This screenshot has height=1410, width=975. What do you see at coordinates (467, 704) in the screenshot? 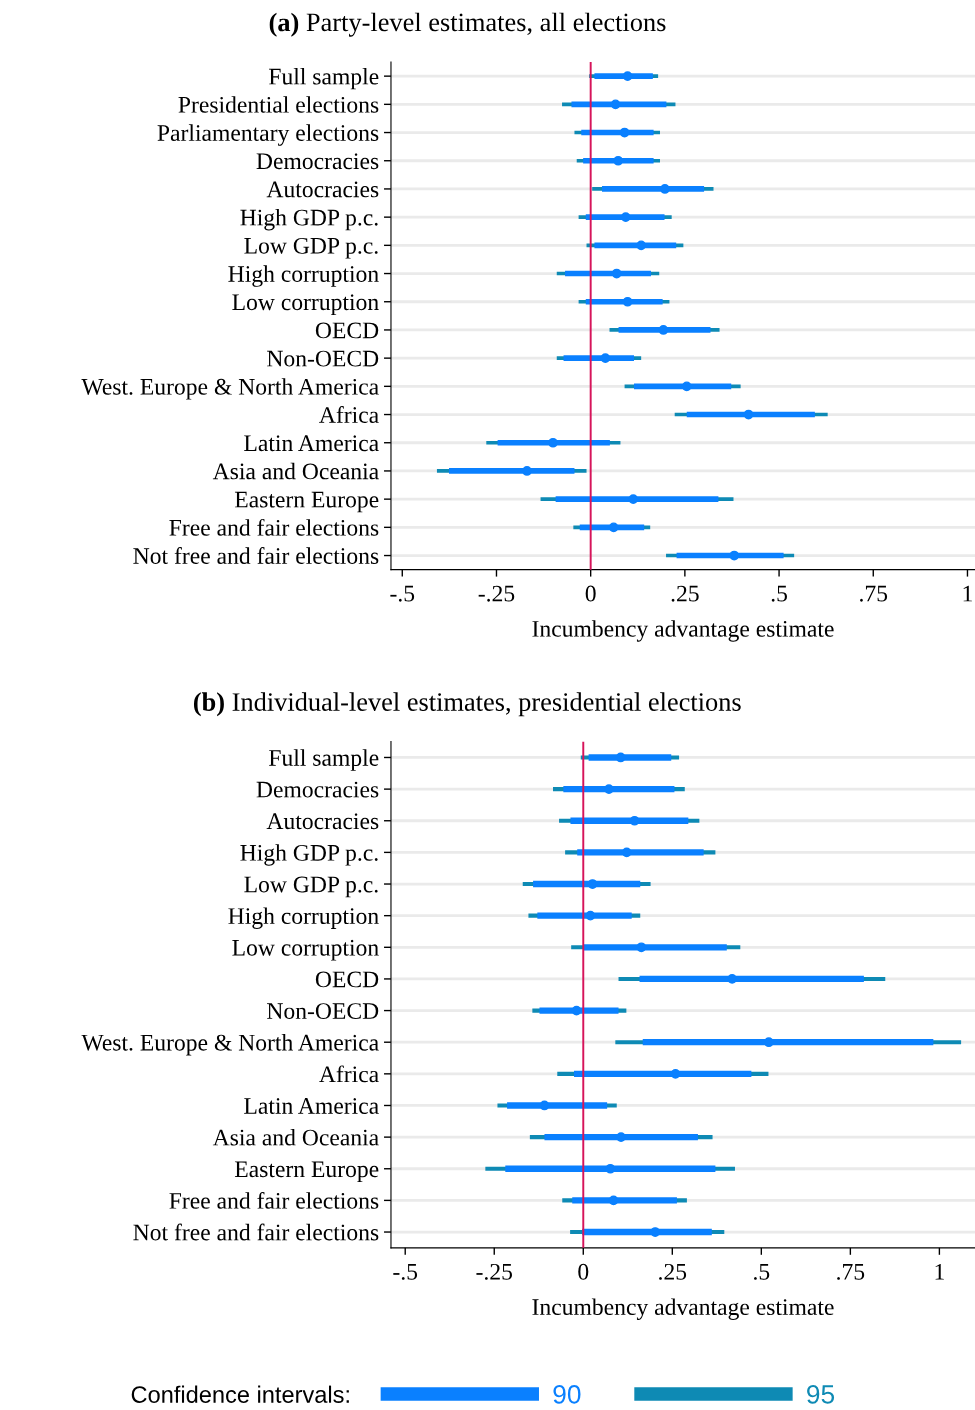
I see `chart-title: (b) Individual-level estimates, presidential elections` at bounding box center [467, 704].